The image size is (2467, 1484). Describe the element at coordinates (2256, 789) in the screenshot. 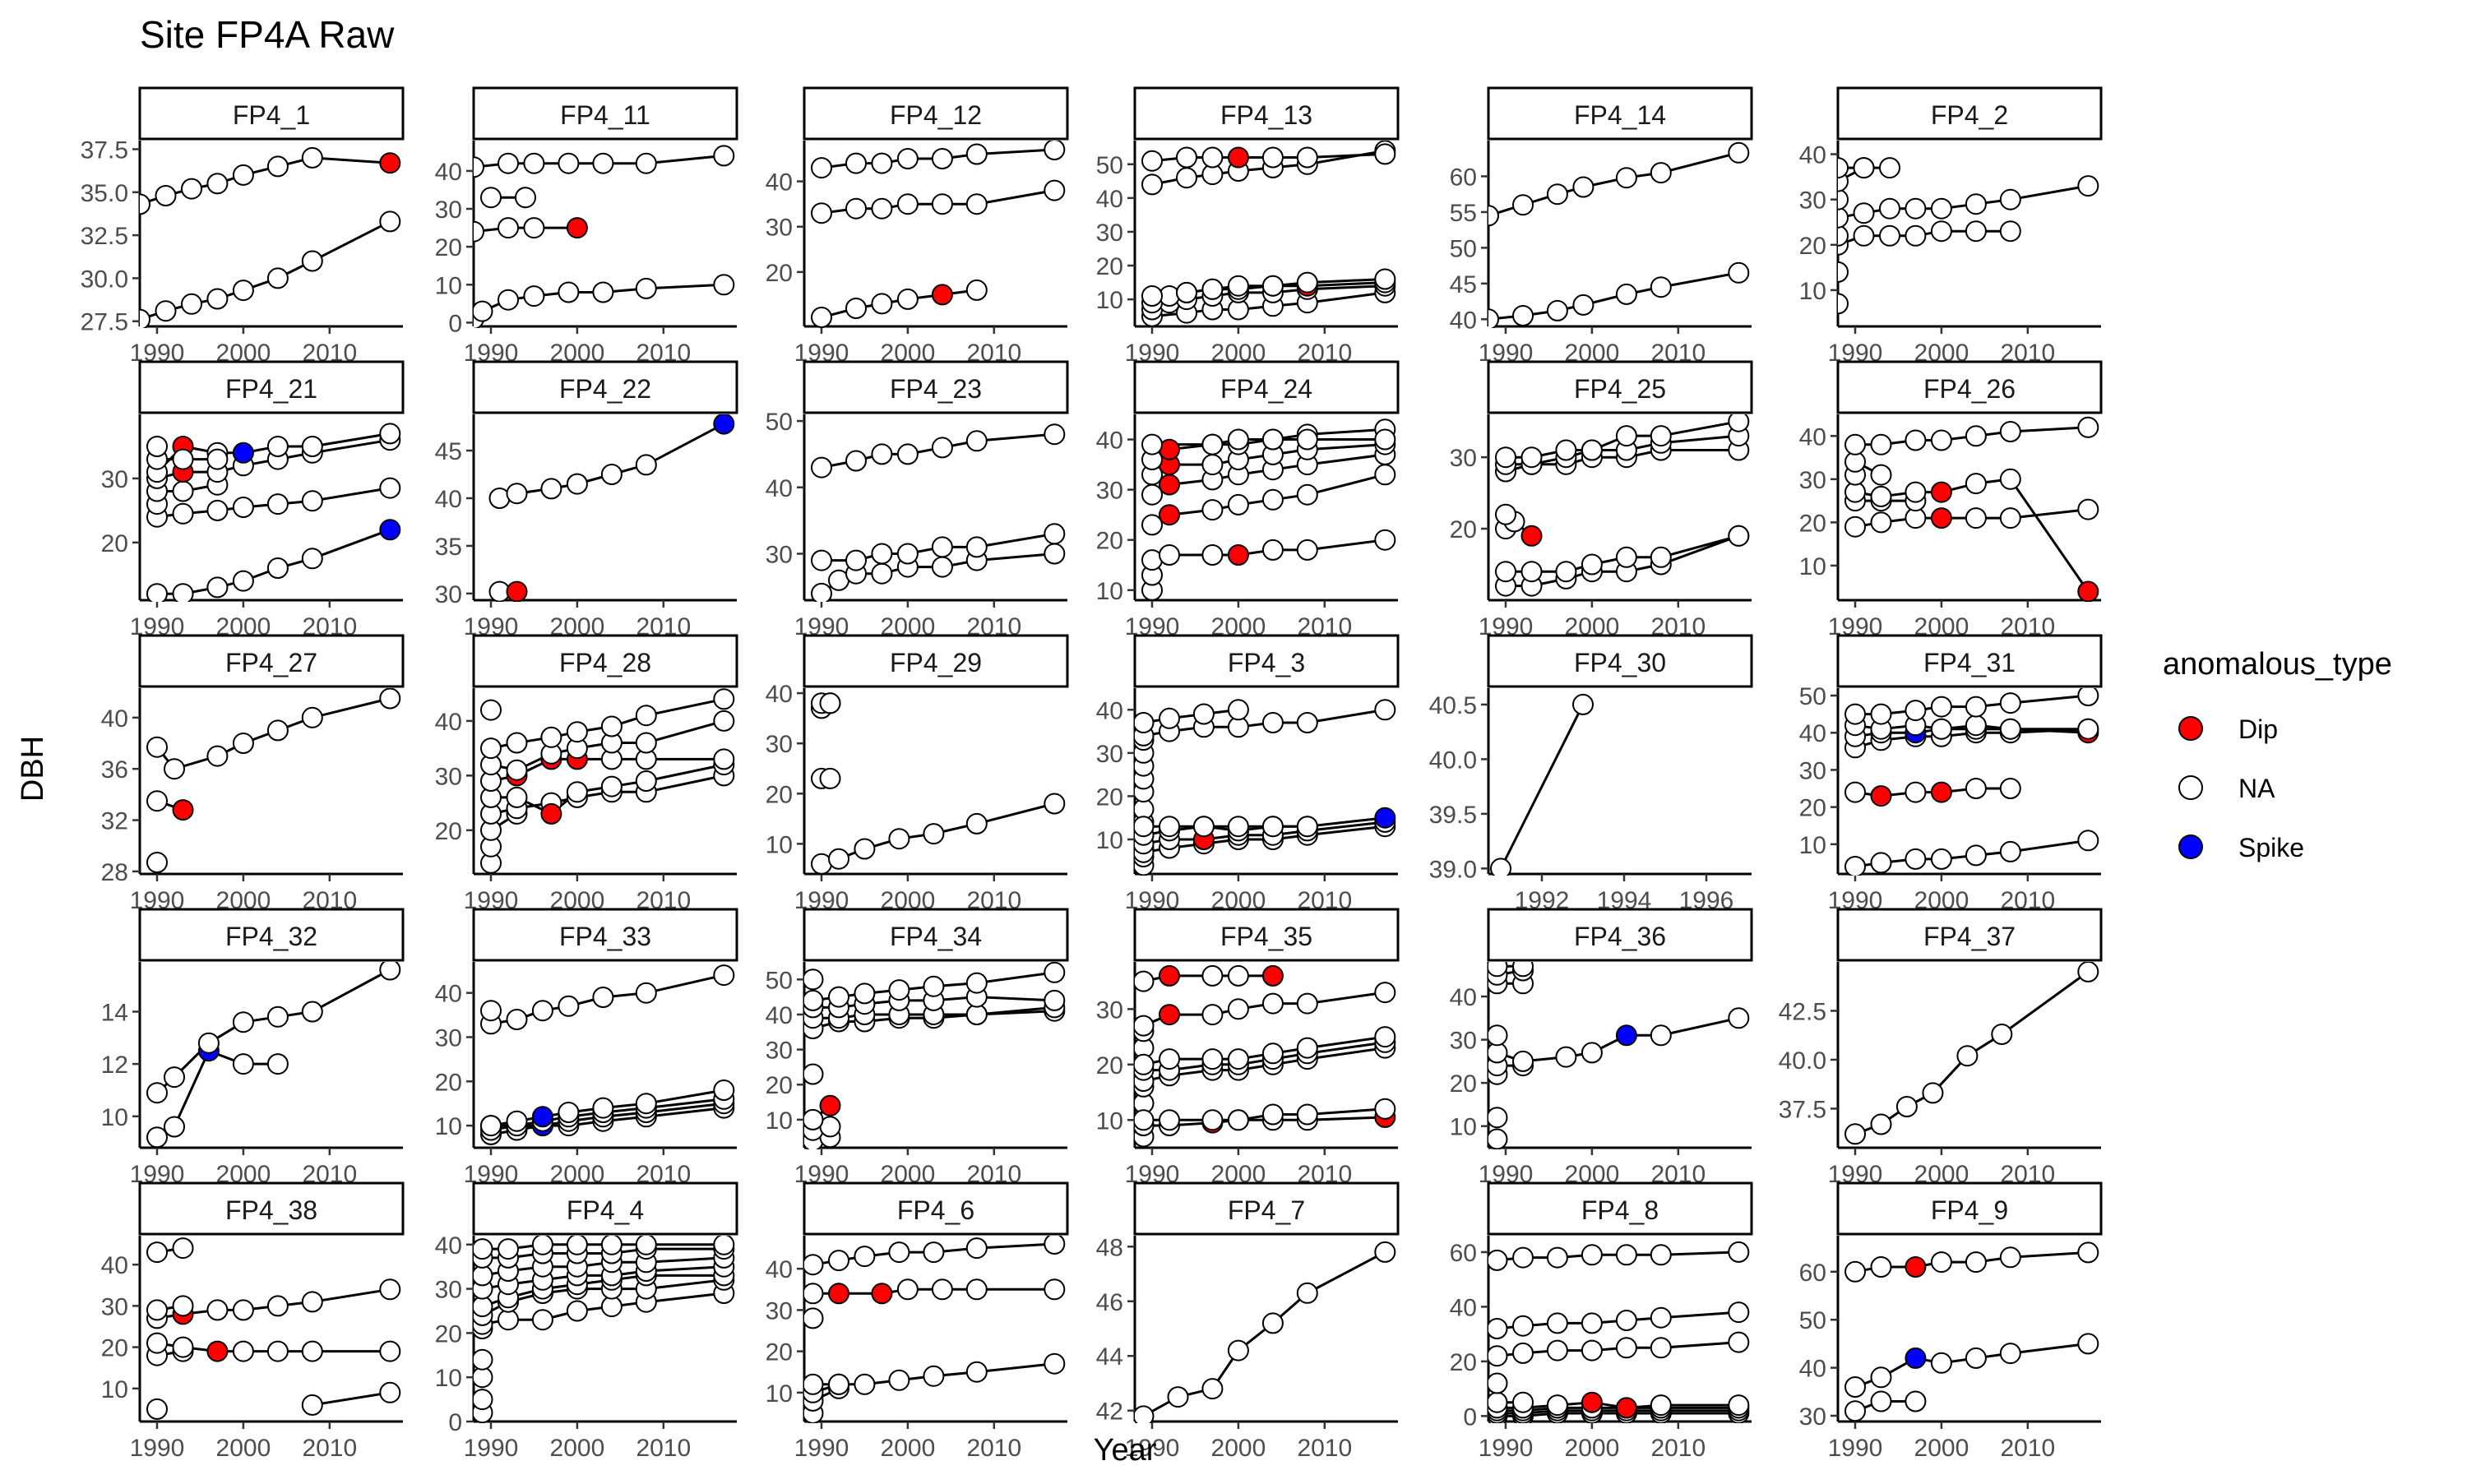

I see `legend-label: NA` at that location.